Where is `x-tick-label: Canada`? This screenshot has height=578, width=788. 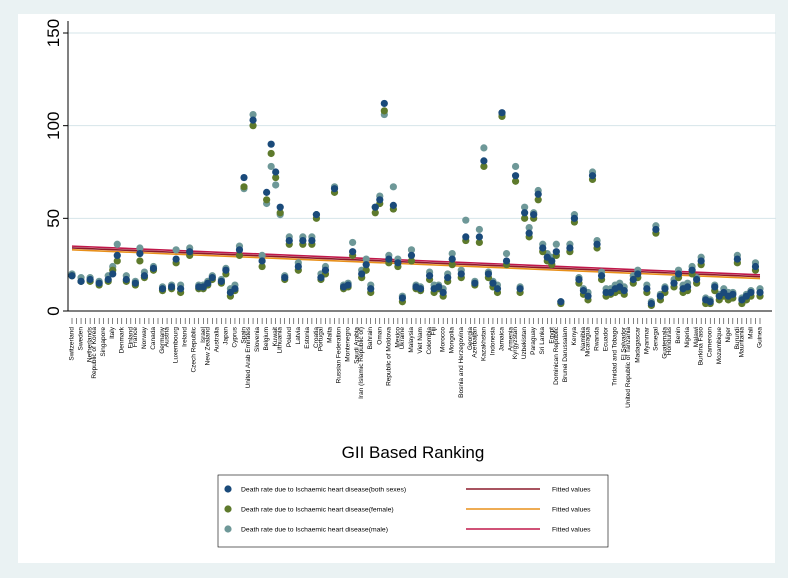 x-tick-label: Canada is located at coordinates (153, 338).